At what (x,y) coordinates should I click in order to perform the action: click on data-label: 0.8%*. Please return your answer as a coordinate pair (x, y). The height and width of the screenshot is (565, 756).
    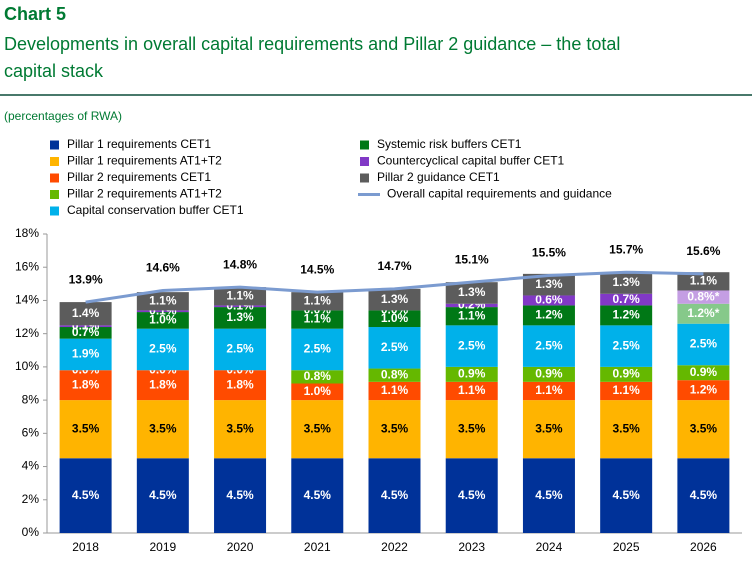
    Looking at the image, I should click on (703, 296).